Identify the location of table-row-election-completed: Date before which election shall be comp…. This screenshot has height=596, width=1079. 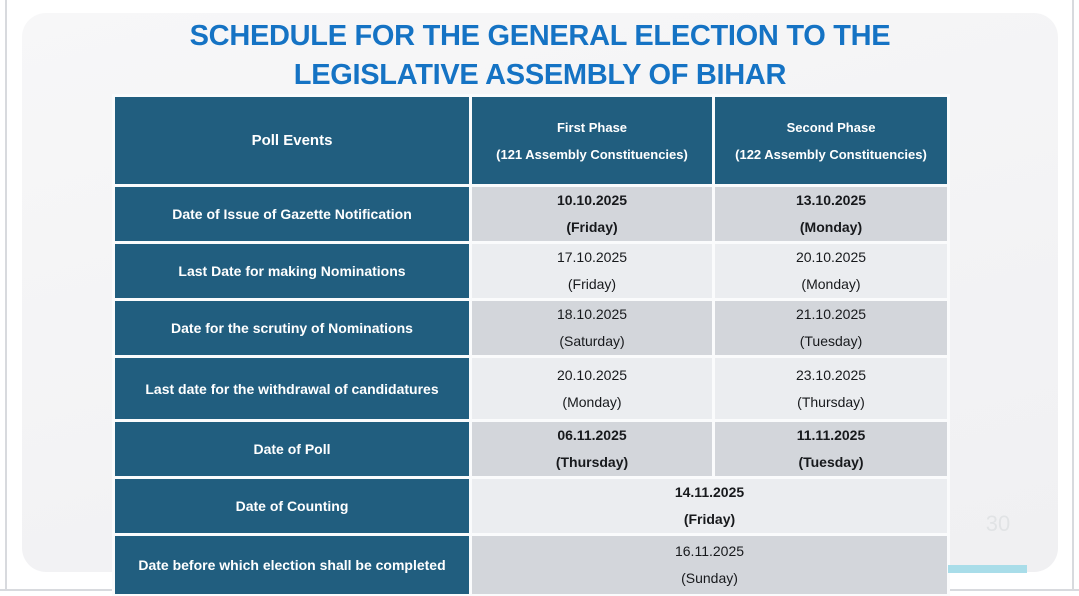
(531, 565).